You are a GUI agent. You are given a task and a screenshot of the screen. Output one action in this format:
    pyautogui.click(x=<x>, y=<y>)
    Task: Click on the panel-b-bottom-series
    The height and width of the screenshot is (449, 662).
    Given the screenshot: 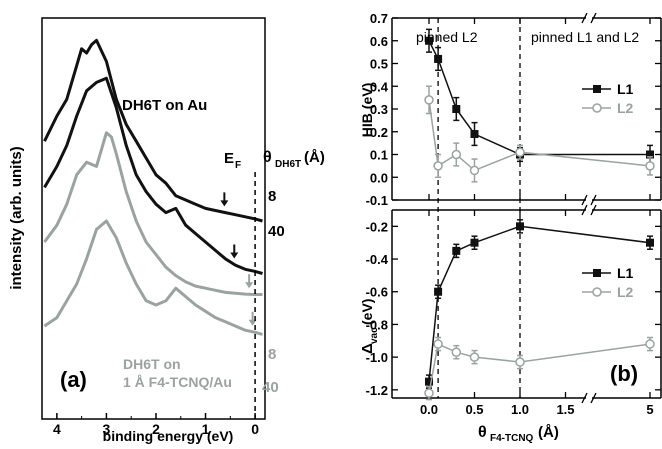 What is the action you would take?
    pyautogui.click(x=539, y=310)
    